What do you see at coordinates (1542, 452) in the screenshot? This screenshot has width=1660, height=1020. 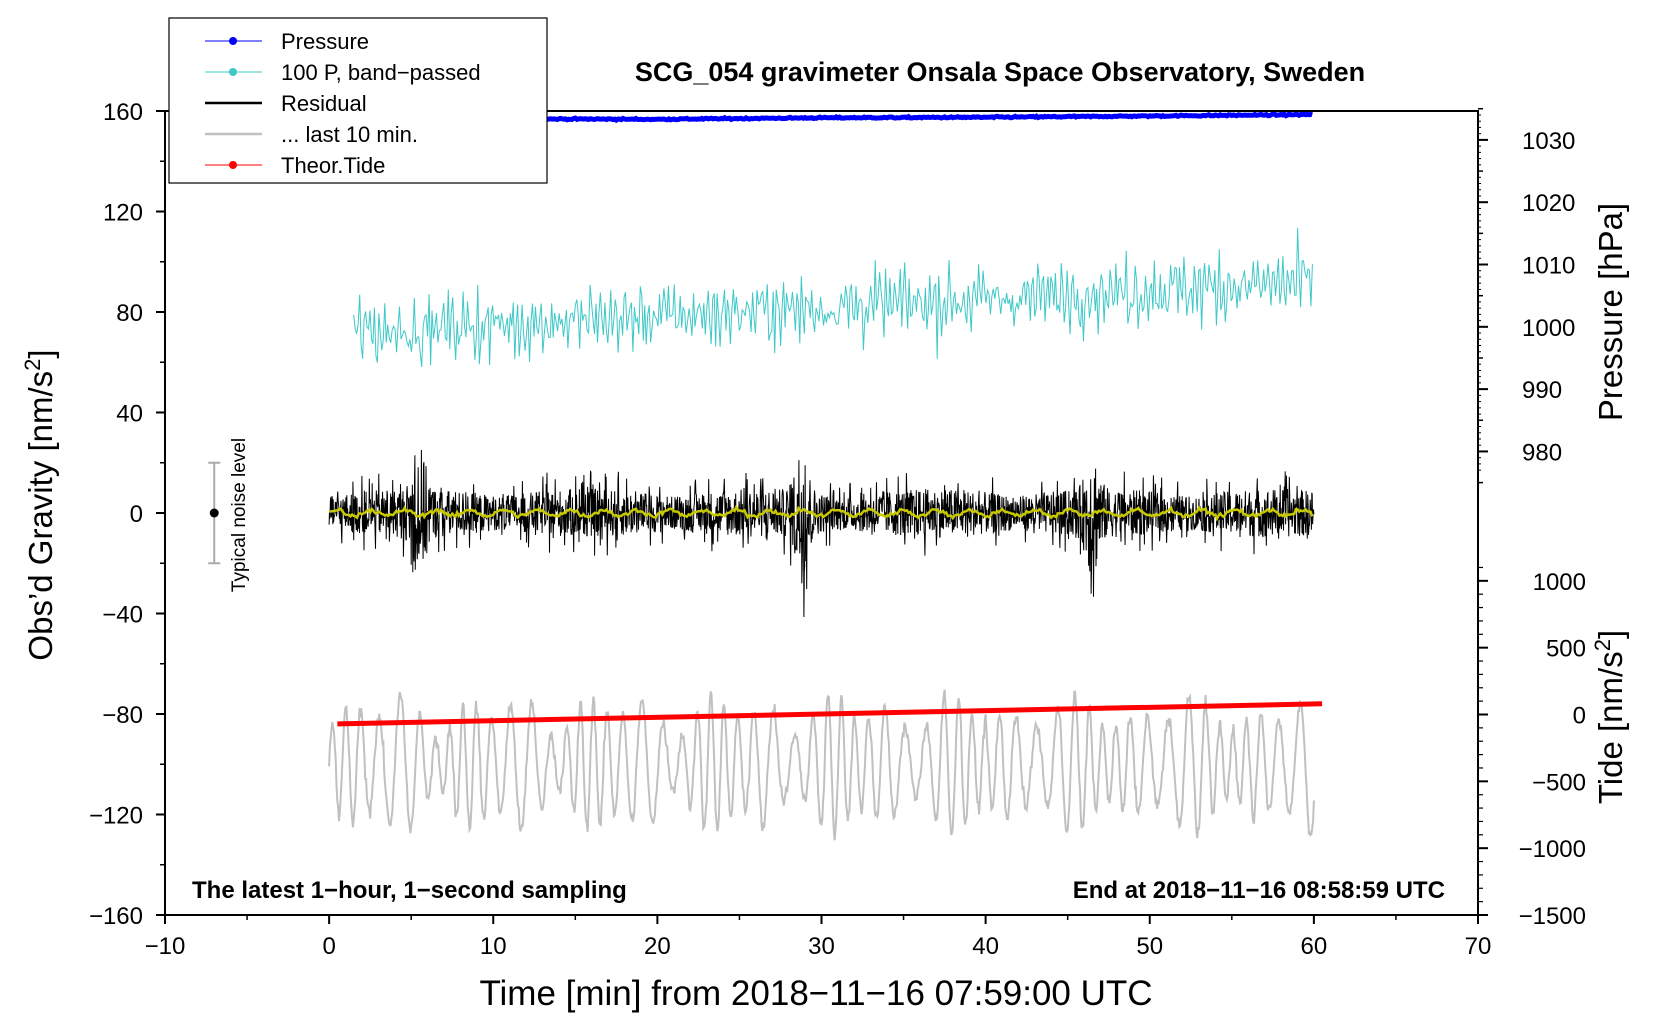 I see `pressure-tick-label: 980` at bounding box center [1542, 452].